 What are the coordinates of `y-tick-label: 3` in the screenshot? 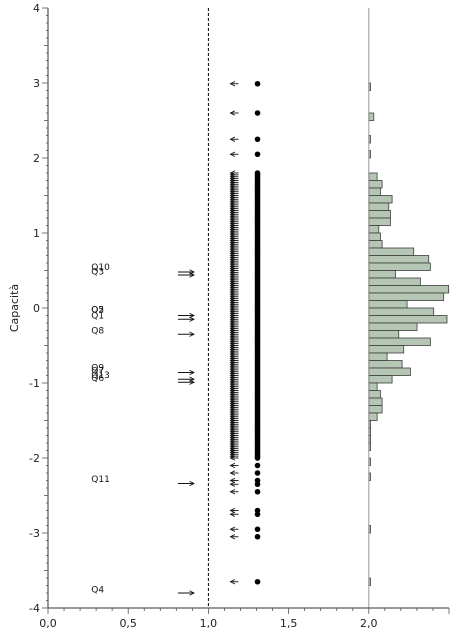 It's located at (36, 83).